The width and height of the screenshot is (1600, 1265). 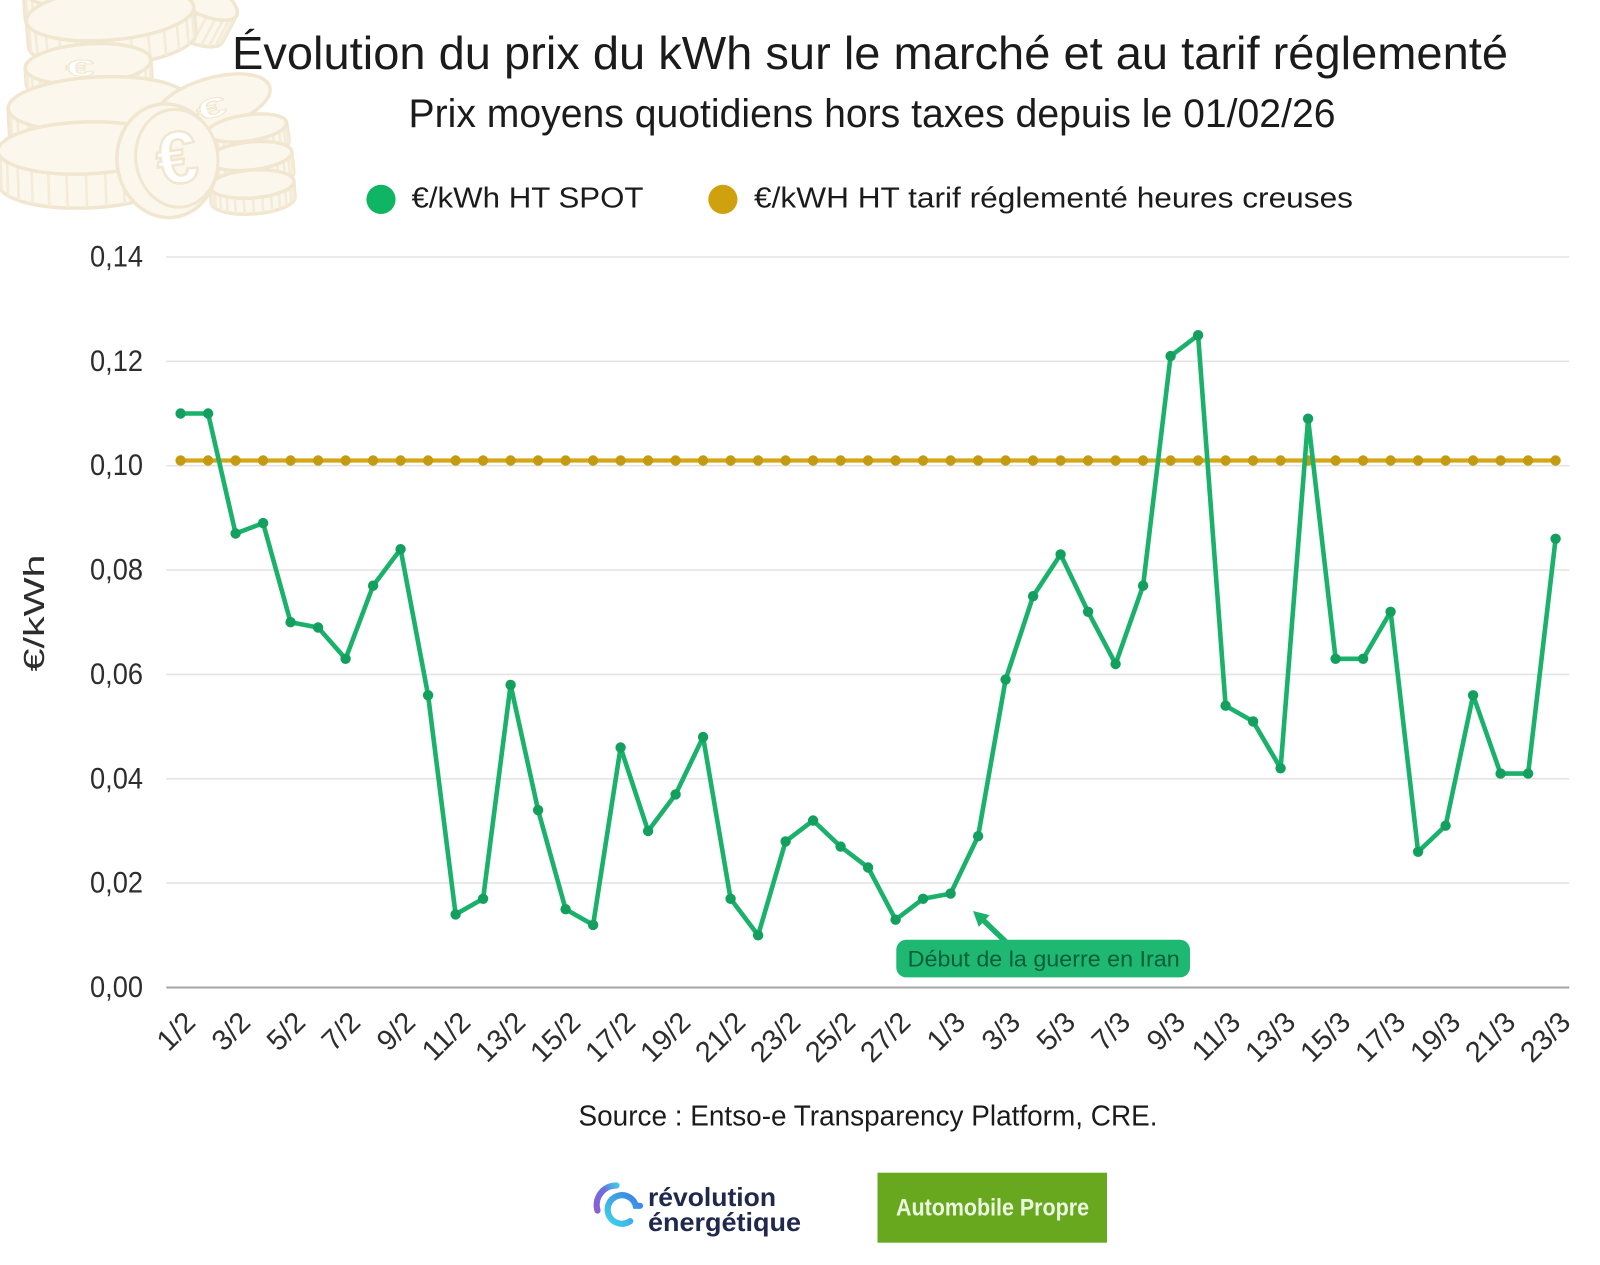 What do you see at coordinates (116, 987) in the screenshot?
I see `svg-text: 0,00` at bounding box center [116, 987].